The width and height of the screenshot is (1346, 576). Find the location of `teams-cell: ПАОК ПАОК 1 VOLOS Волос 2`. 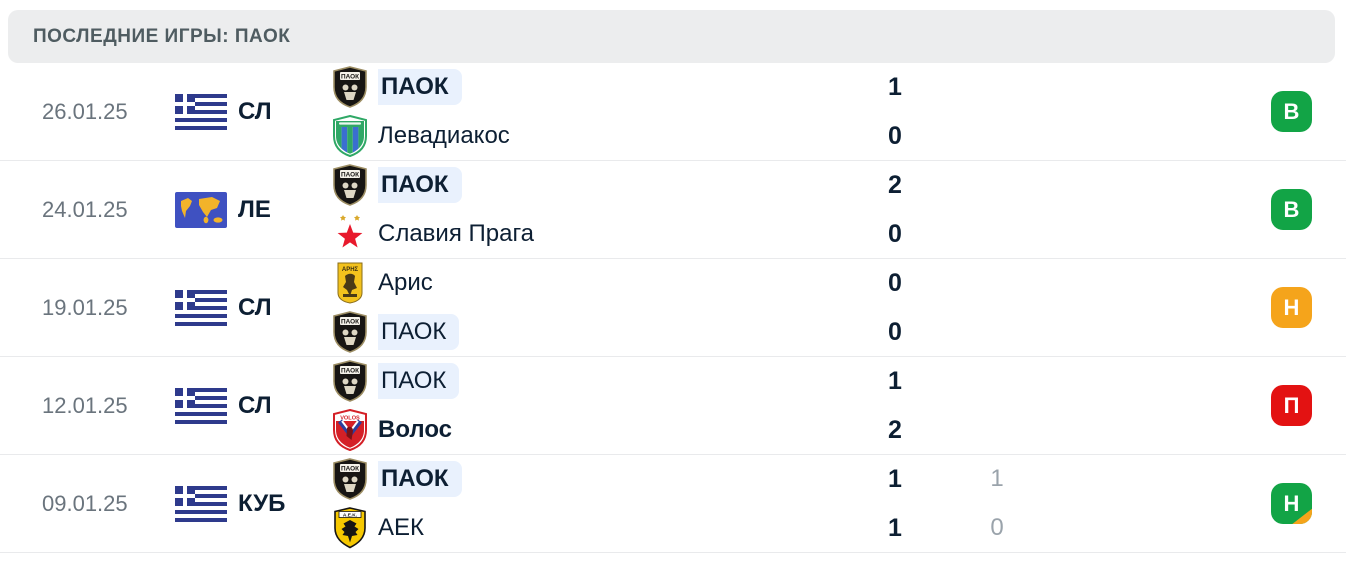

teams-cell: ПАОК ПАОК 1 VOLOS Волос 2 is located at coordinates (789, 405).